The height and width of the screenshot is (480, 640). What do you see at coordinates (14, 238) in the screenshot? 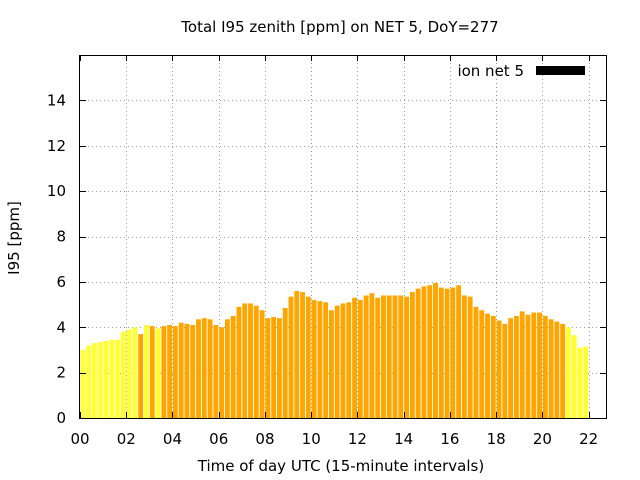
I see `y-axis-label: I95 [ppm]` at bounding box center [14, 238].